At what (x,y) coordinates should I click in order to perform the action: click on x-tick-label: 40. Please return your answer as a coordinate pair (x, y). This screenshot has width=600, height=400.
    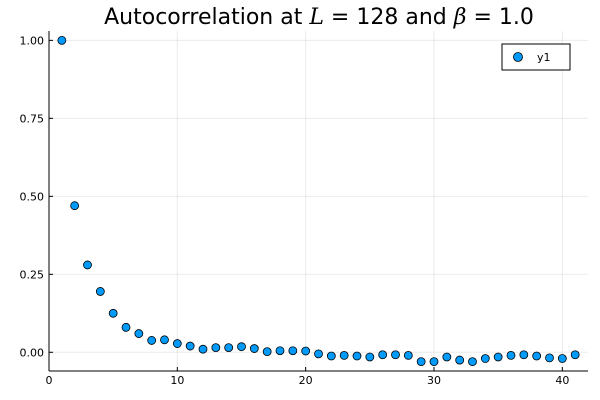
    Looking at the image, I should click on (562, 380).